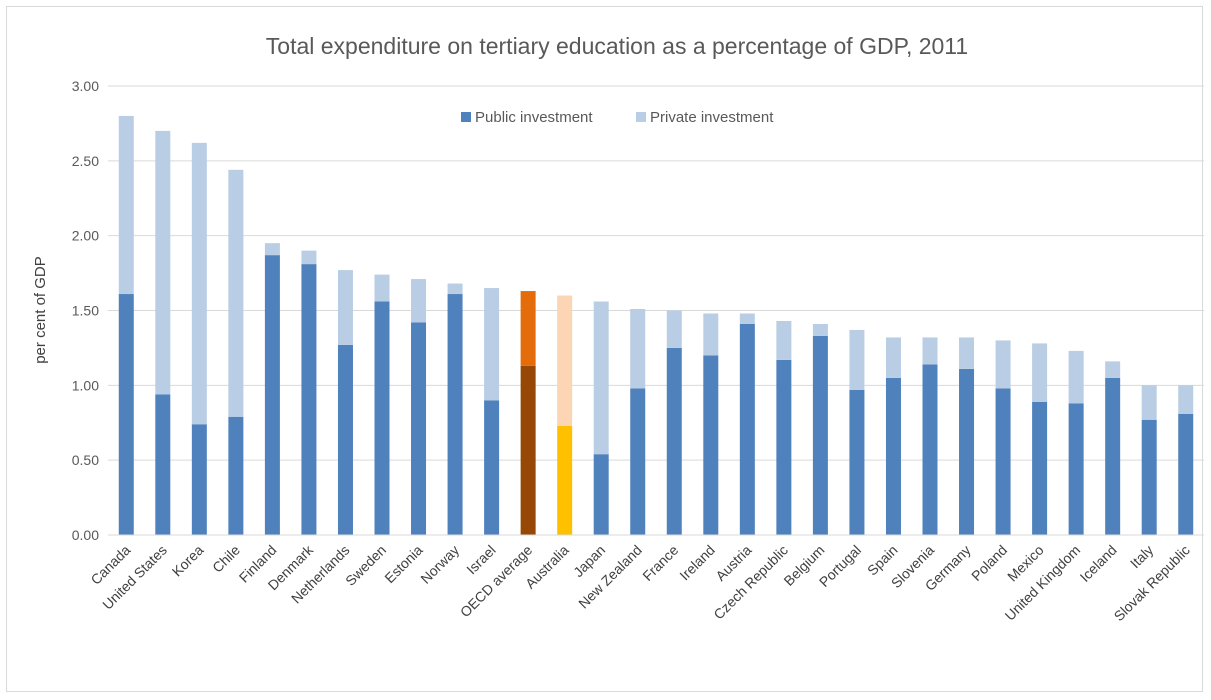 The image size is (1211, 700). I want to click on legend-label: Public investment, so click(534, 117).